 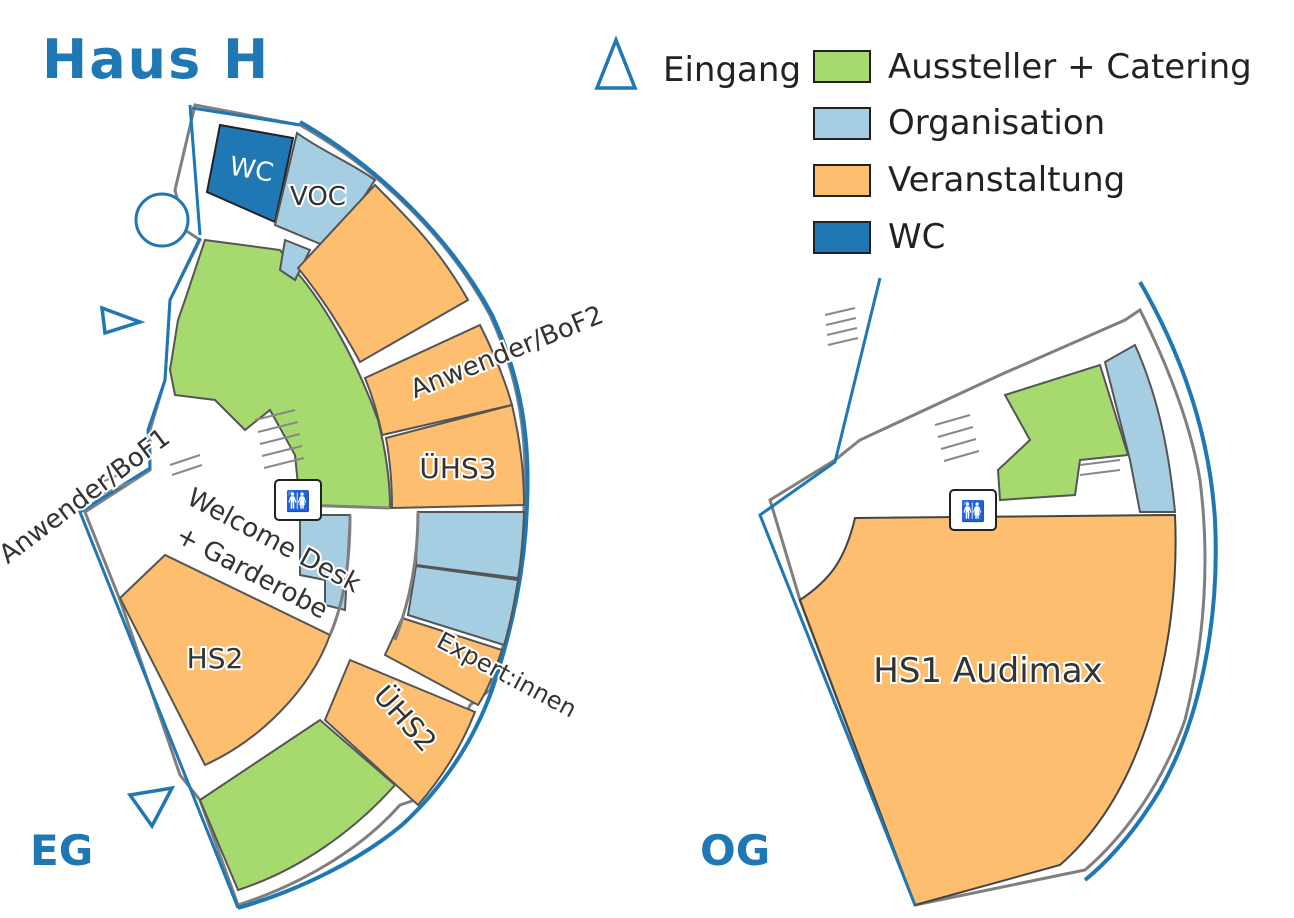 What do you see at coordinates (732, 70) in the screenshot?
I see `legend-entrance-label: Eingang` at bounding box center [732, 70].